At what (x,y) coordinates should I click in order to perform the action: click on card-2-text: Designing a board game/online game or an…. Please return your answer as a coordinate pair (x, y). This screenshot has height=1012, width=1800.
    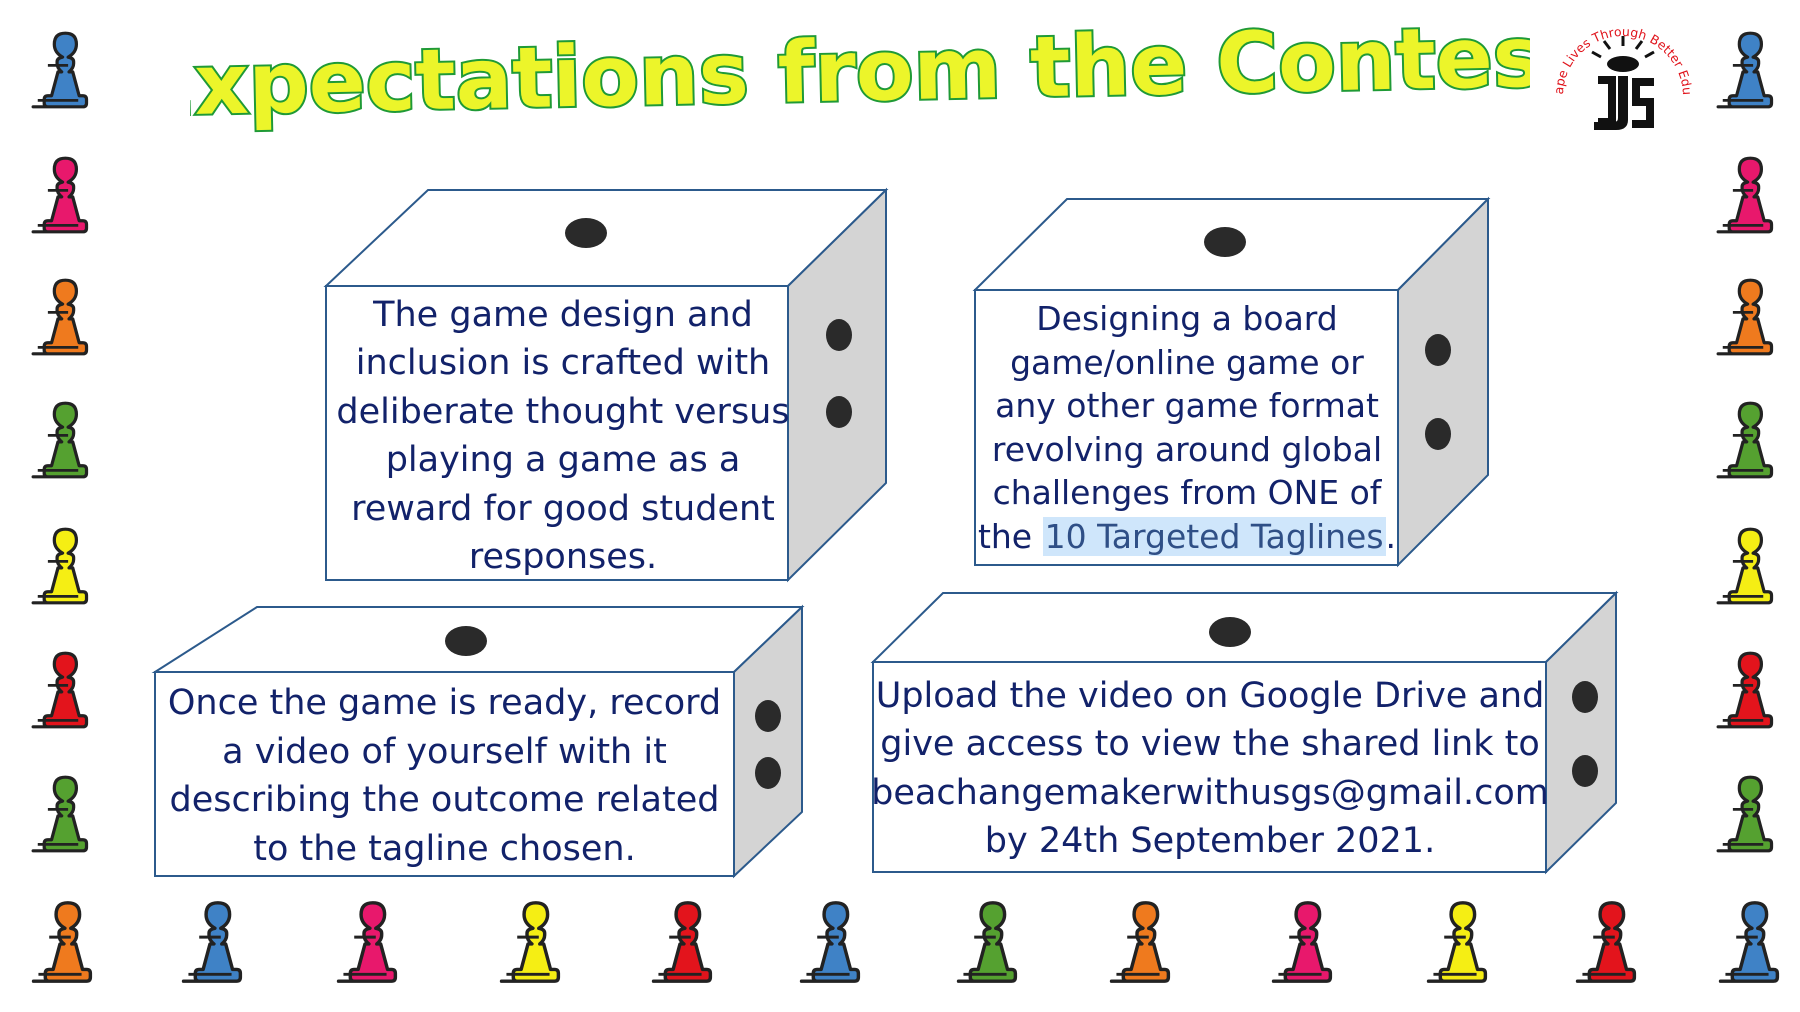
    Looking at the image, I should click on (1187, 427).